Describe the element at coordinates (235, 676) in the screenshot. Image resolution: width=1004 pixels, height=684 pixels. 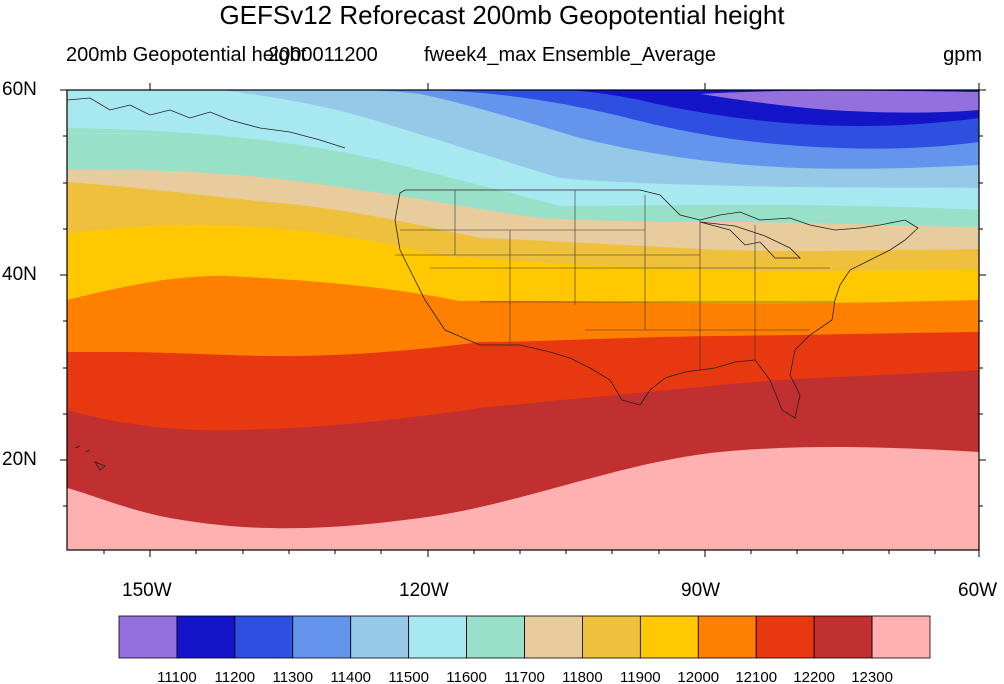
I see `colorbar-label: 11200` at that location.